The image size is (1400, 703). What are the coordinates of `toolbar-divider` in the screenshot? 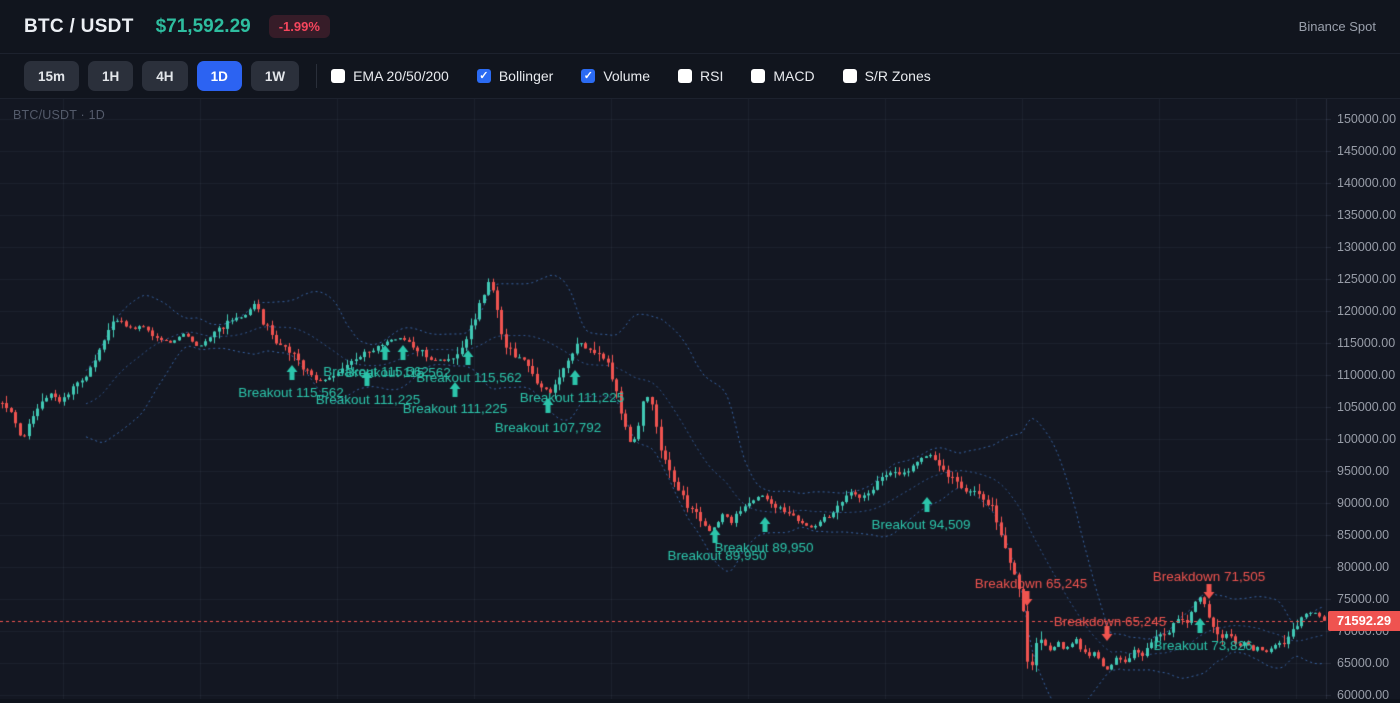 It's located at (317, 76).